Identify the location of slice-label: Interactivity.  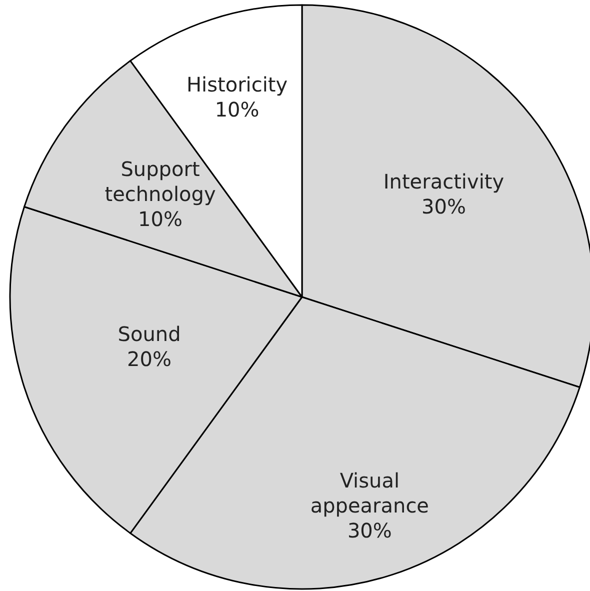
(443, 182).